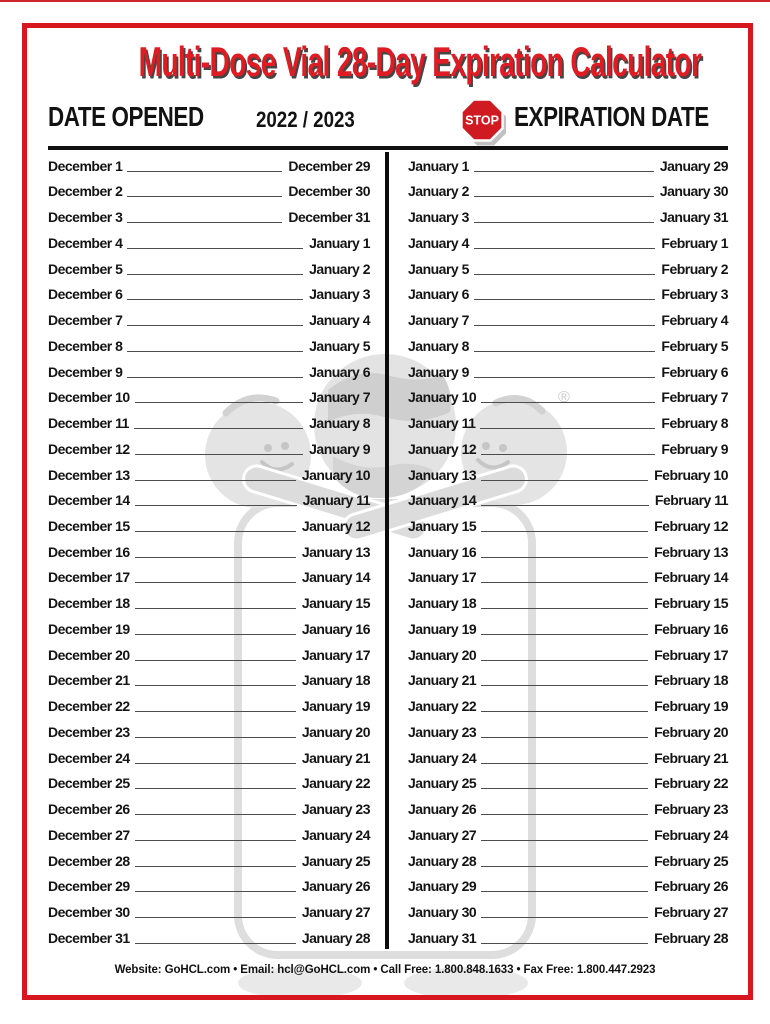  I want to click on expiration-date-label: January 21, so click(336, 757).